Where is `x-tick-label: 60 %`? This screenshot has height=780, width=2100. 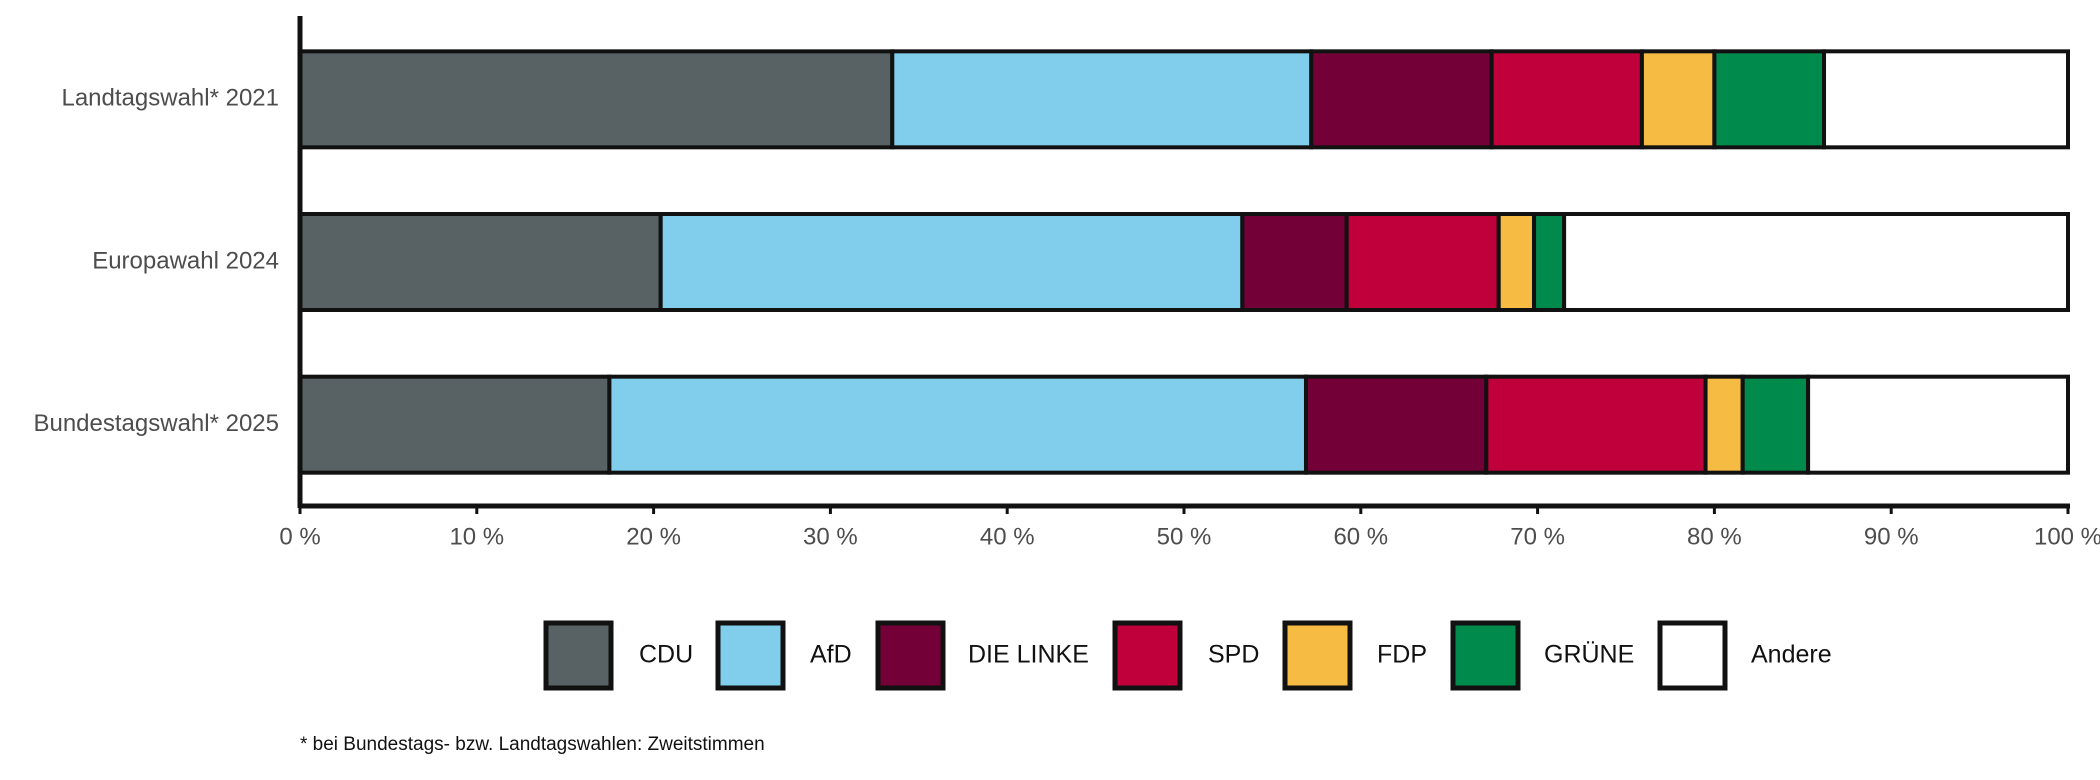
x-tick-label: 60 % is located at coordinates (1360, 536).